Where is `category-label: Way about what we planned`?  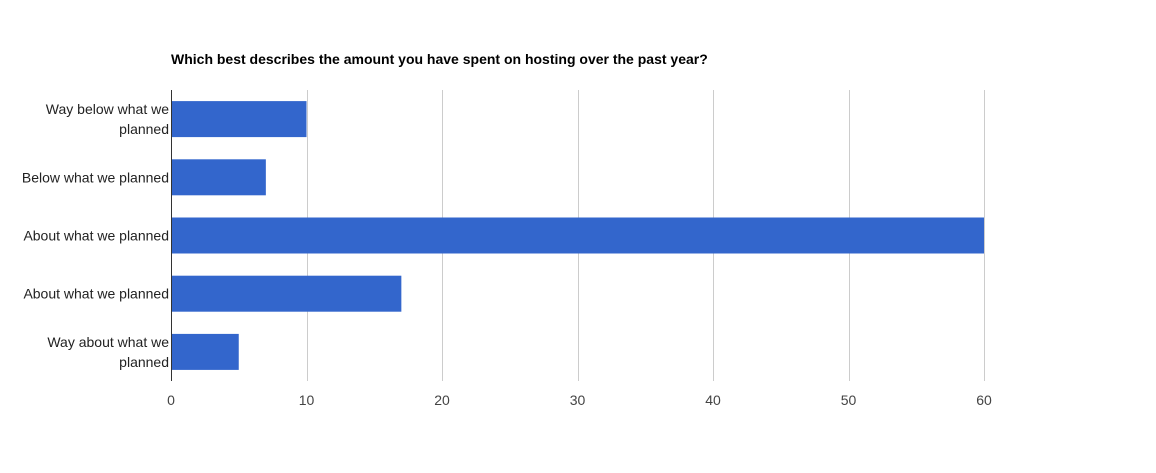 category-label: Way about what we planned is located at coordinates (108, 352).